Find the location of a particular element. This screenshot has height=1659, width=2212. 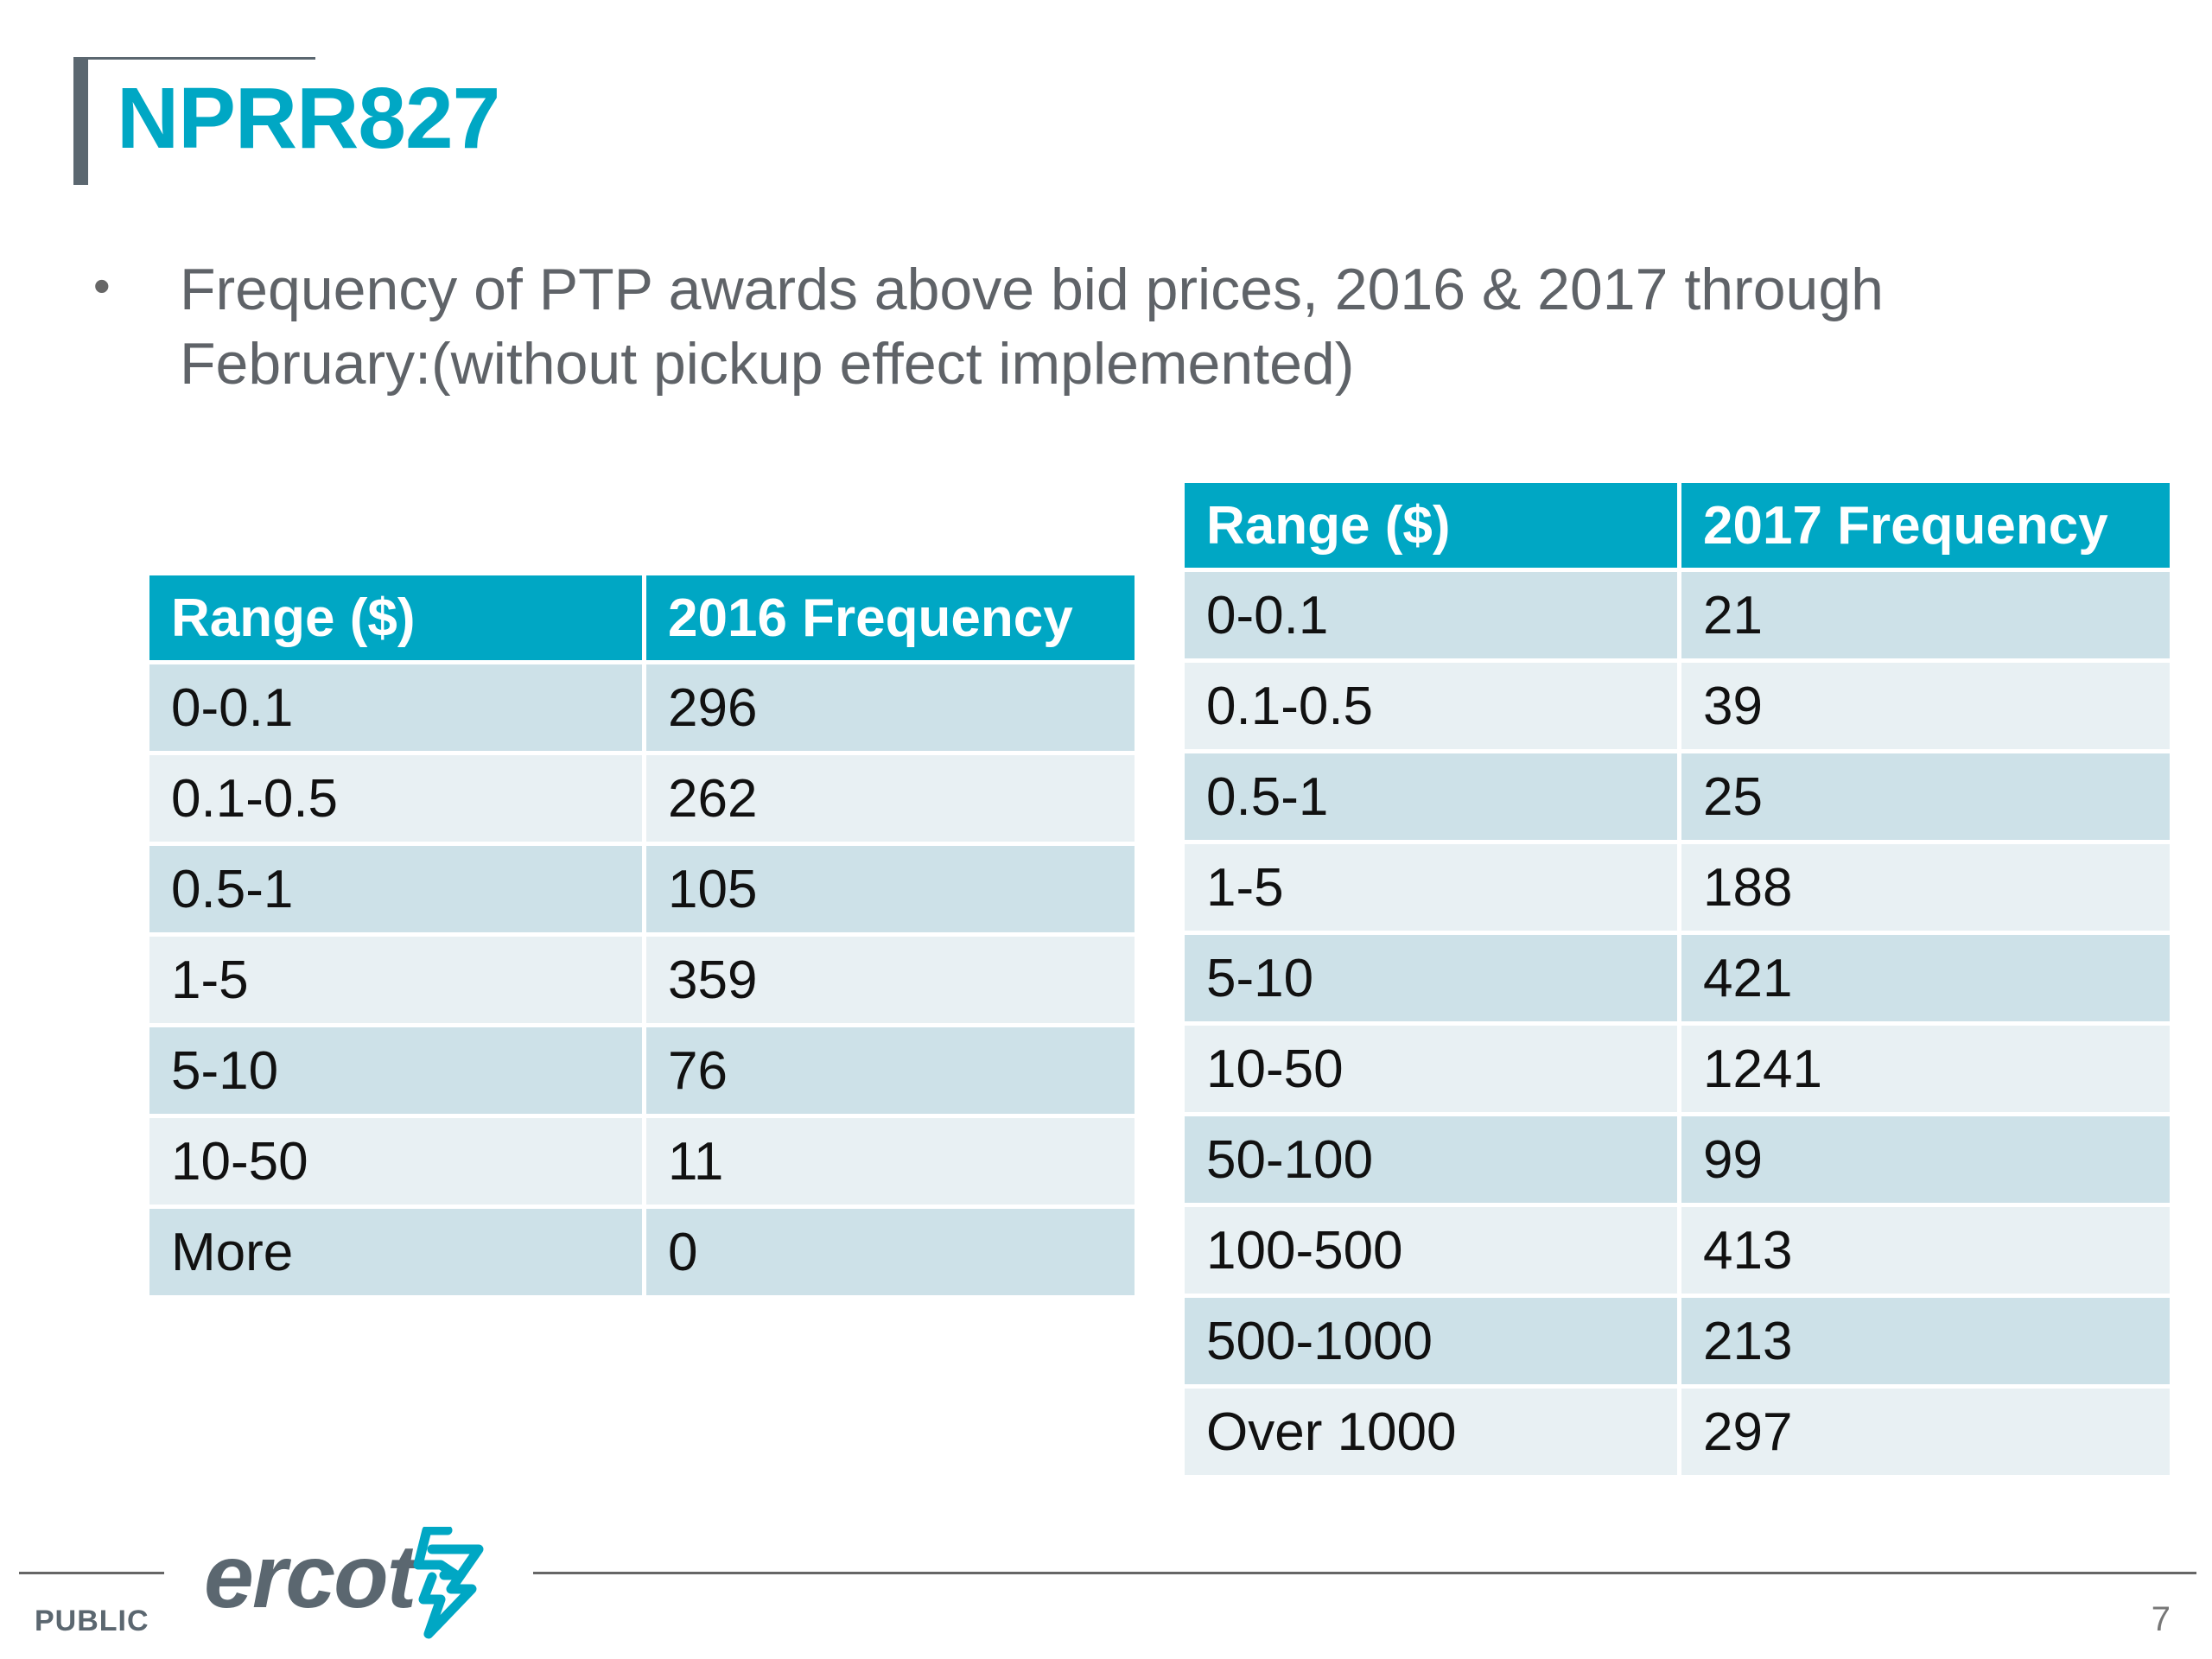

ercot-logo: ercot is located at coordinates (344, 1577).